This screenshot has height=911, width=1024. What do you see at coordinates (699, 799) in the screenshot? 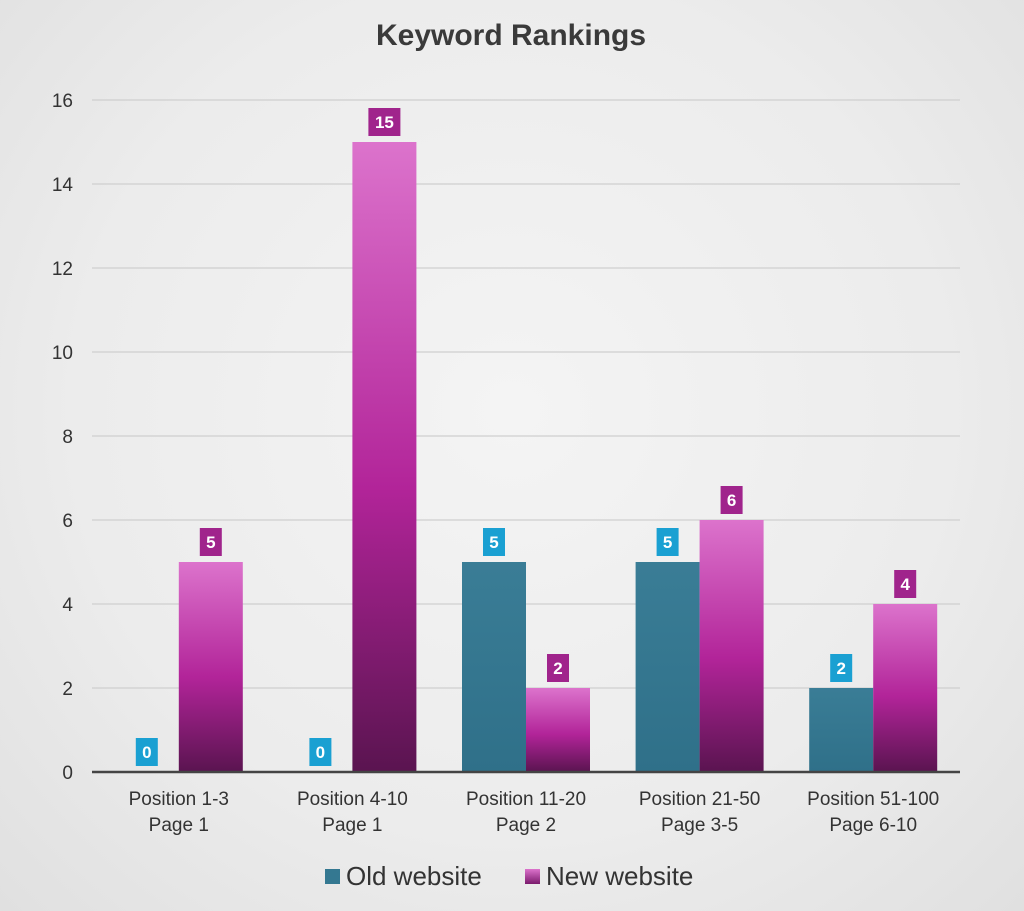
I see `x-tick-label: Position 21-50` at bounding box center [699, 799].